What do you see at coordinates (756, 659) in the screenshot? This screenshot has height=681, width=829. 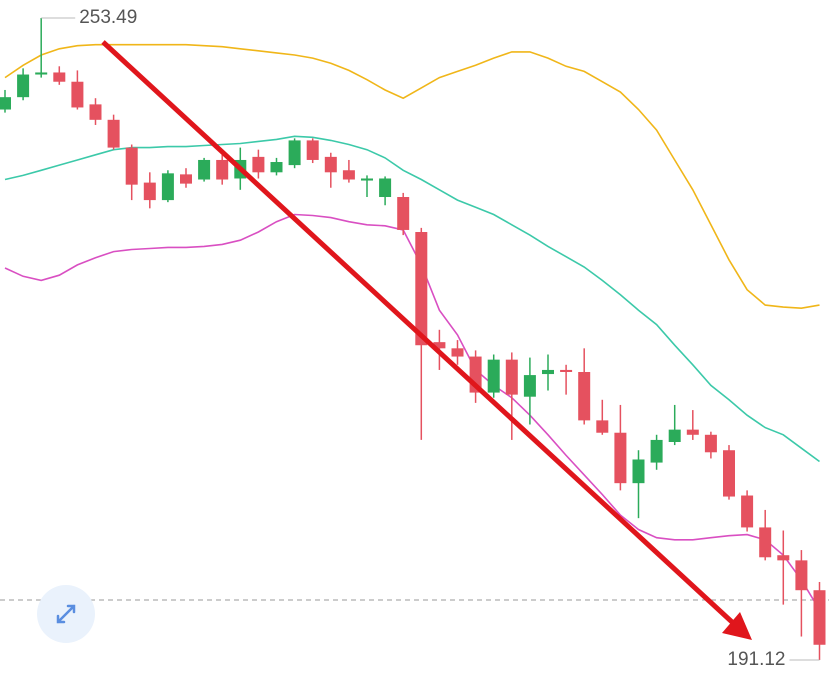 I see `min-label: 191.12` at bounding box center [756, 659].